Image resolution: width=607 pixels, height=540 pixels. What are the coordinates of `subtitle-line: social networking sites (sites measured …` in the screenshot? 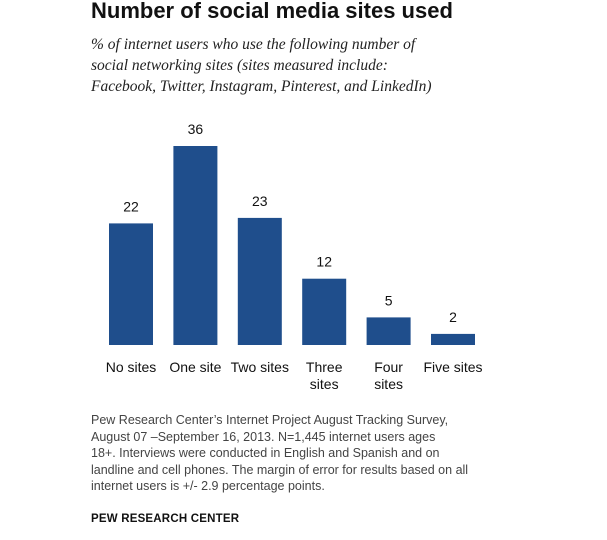 It's located at (239, 65).